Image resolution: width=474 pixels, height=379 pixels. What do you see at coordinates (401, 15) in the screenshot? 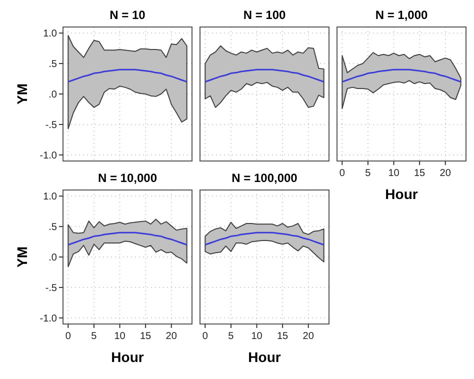
I see `chart-title: N = 1,000` at bounding box center [401, 15].